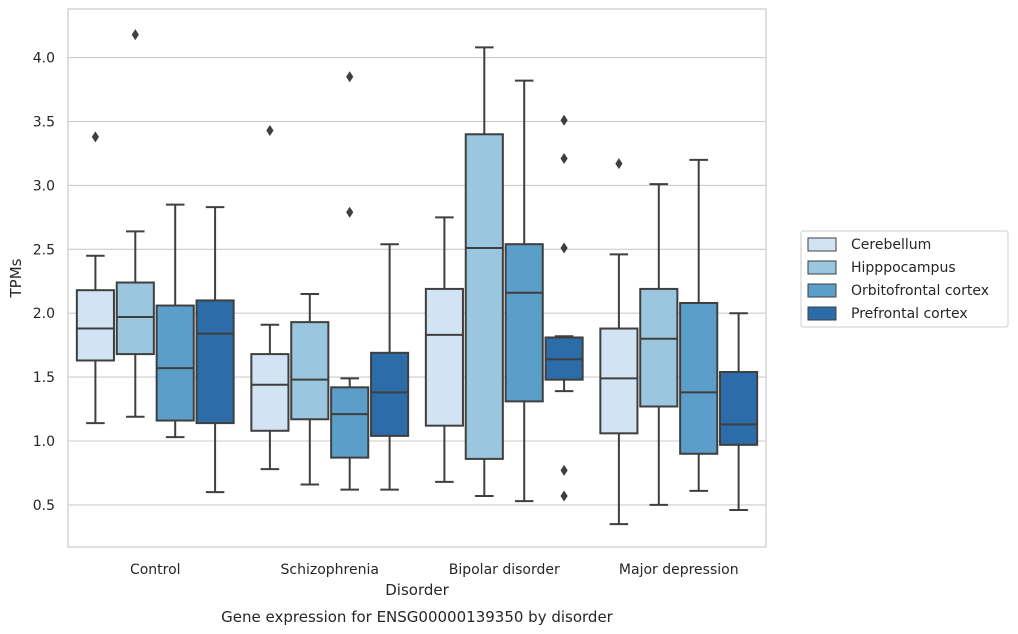  Describe the element at coordinates (44, 506) in the screenshot. I see `y-tick-label: 0.5` at that location.